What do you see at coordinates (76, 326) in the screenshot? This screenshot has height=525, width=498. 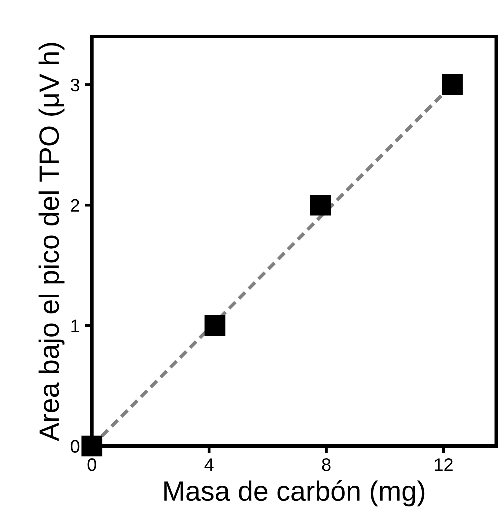 I see `y-tick-label: 1` at bounding box center [76, 326].